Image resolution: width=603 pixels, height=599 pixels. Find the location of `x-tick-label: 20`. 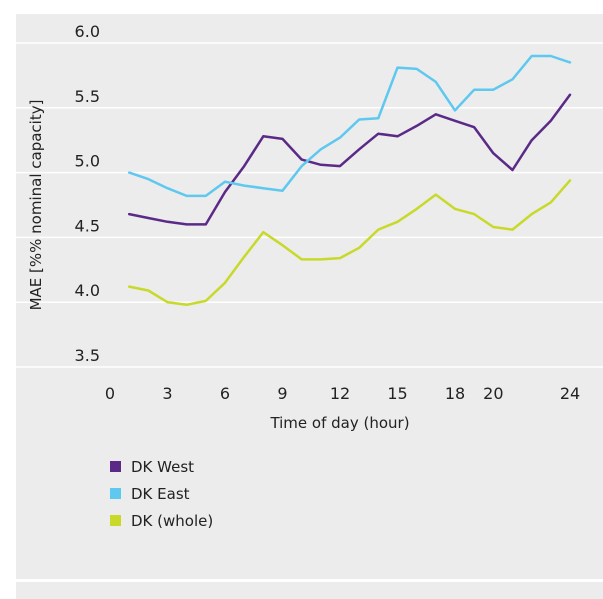

x-tick-label: 20 is located at coordinates (493, 393).